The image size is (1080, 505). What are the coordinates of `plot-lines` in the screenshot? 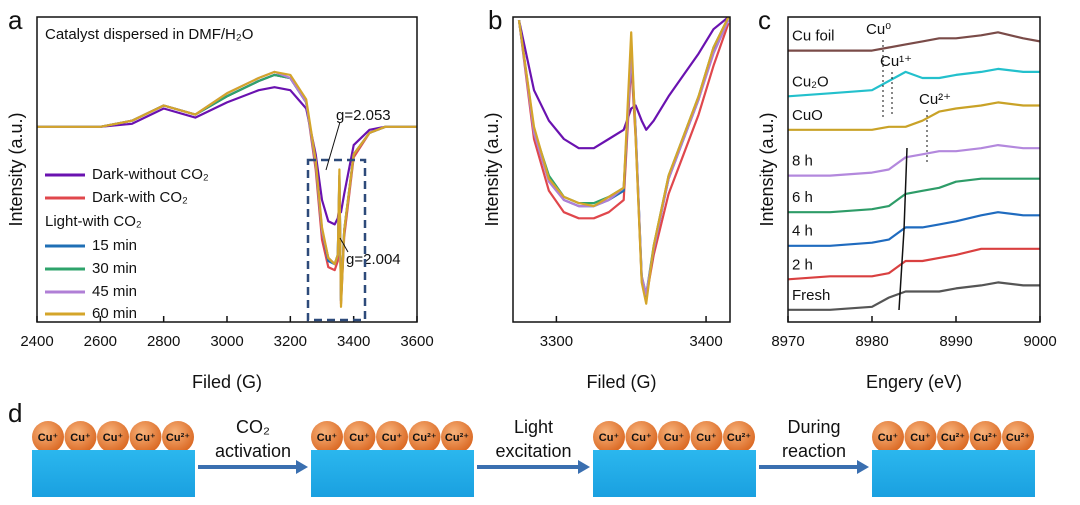 It's located at (623, 161).